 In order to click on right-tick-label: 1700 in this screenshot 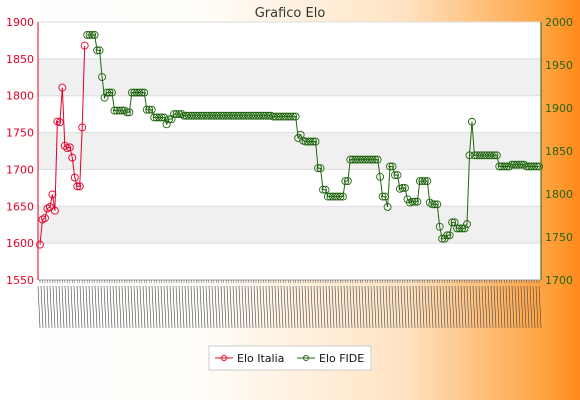, I will do `click(559, 280)`.